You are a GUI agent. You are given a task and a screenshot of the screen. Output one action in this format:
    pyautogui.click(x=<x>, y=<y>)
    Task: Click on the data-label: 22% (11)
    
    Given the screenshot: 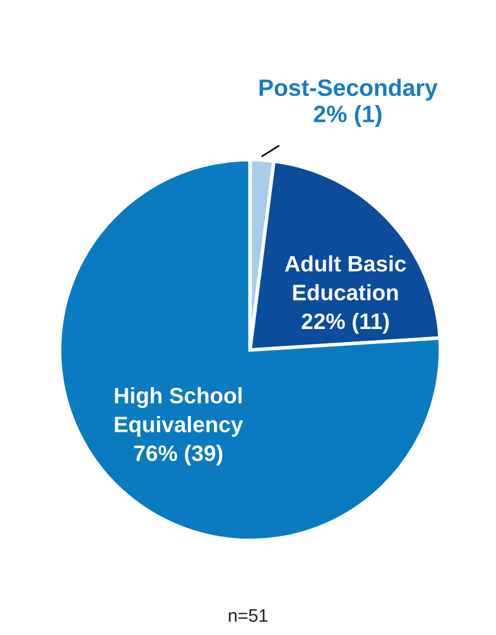 What is the action you would take?
    pyautogui.click(x=345, y=323)
    